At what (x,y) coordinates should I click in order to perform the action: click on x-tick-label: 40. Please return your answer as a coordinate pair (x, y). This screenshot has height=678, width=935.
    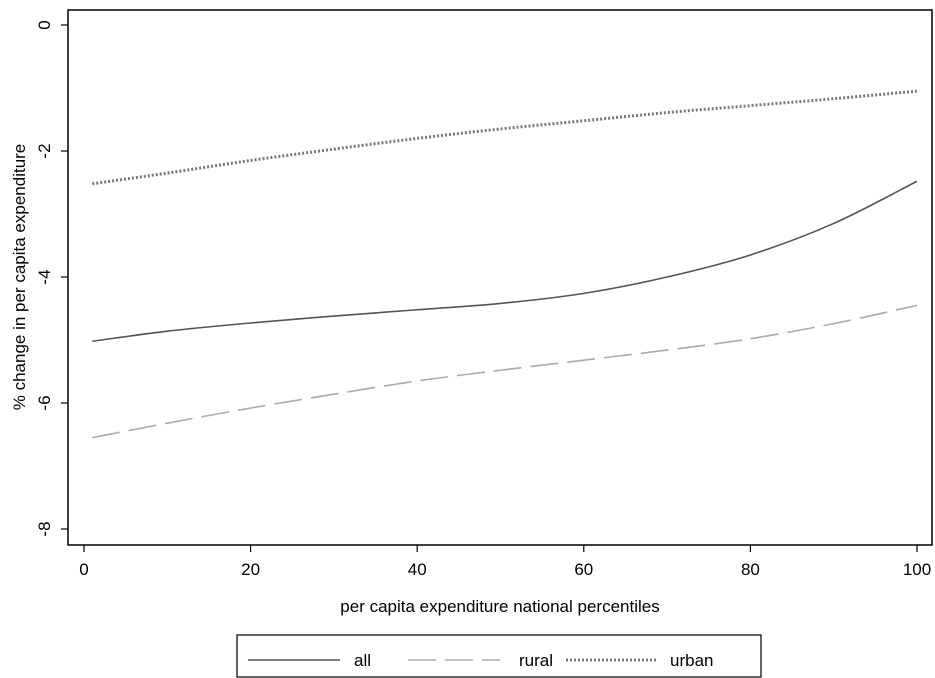
    Looking at the image, I should click on (417, 569).